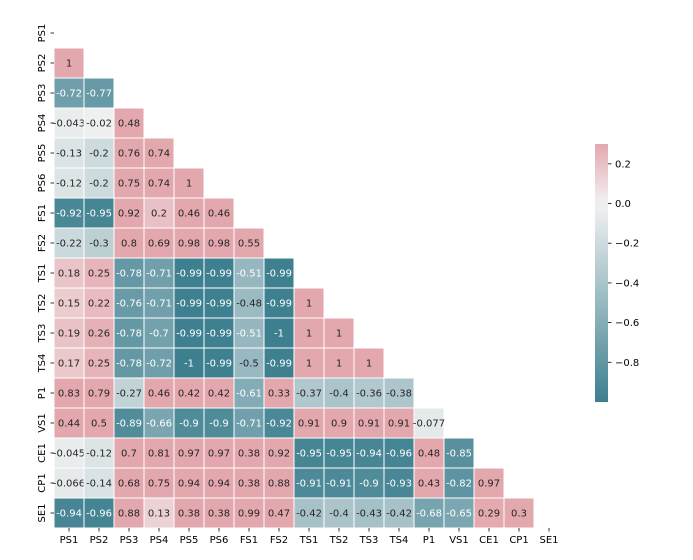  I want to click on colorbar-gradient, so click(601, 273).